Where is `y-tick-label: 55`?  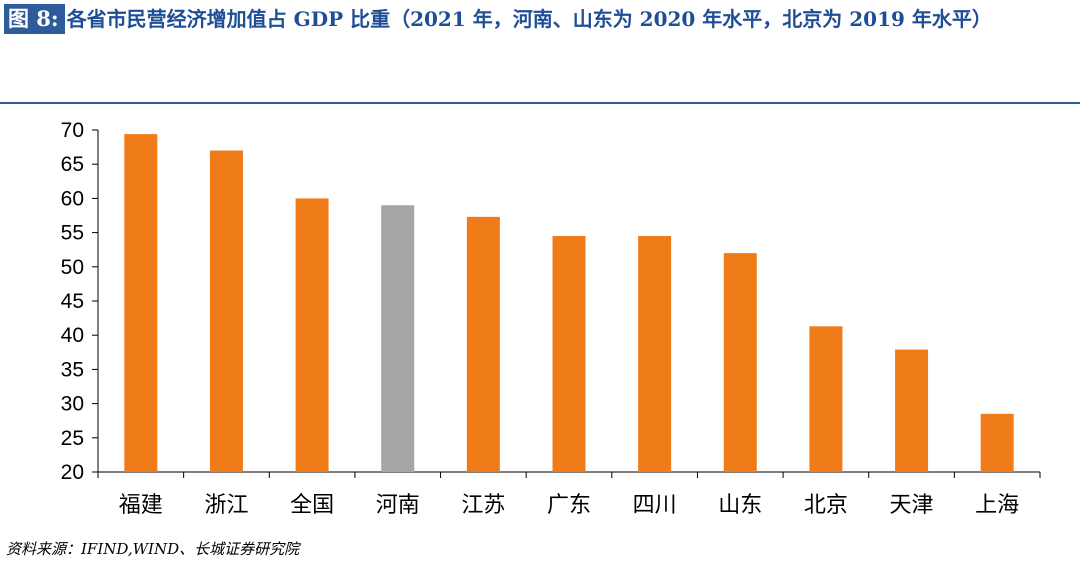
y-tick-label: 55 is located at coordinates (72, 233).